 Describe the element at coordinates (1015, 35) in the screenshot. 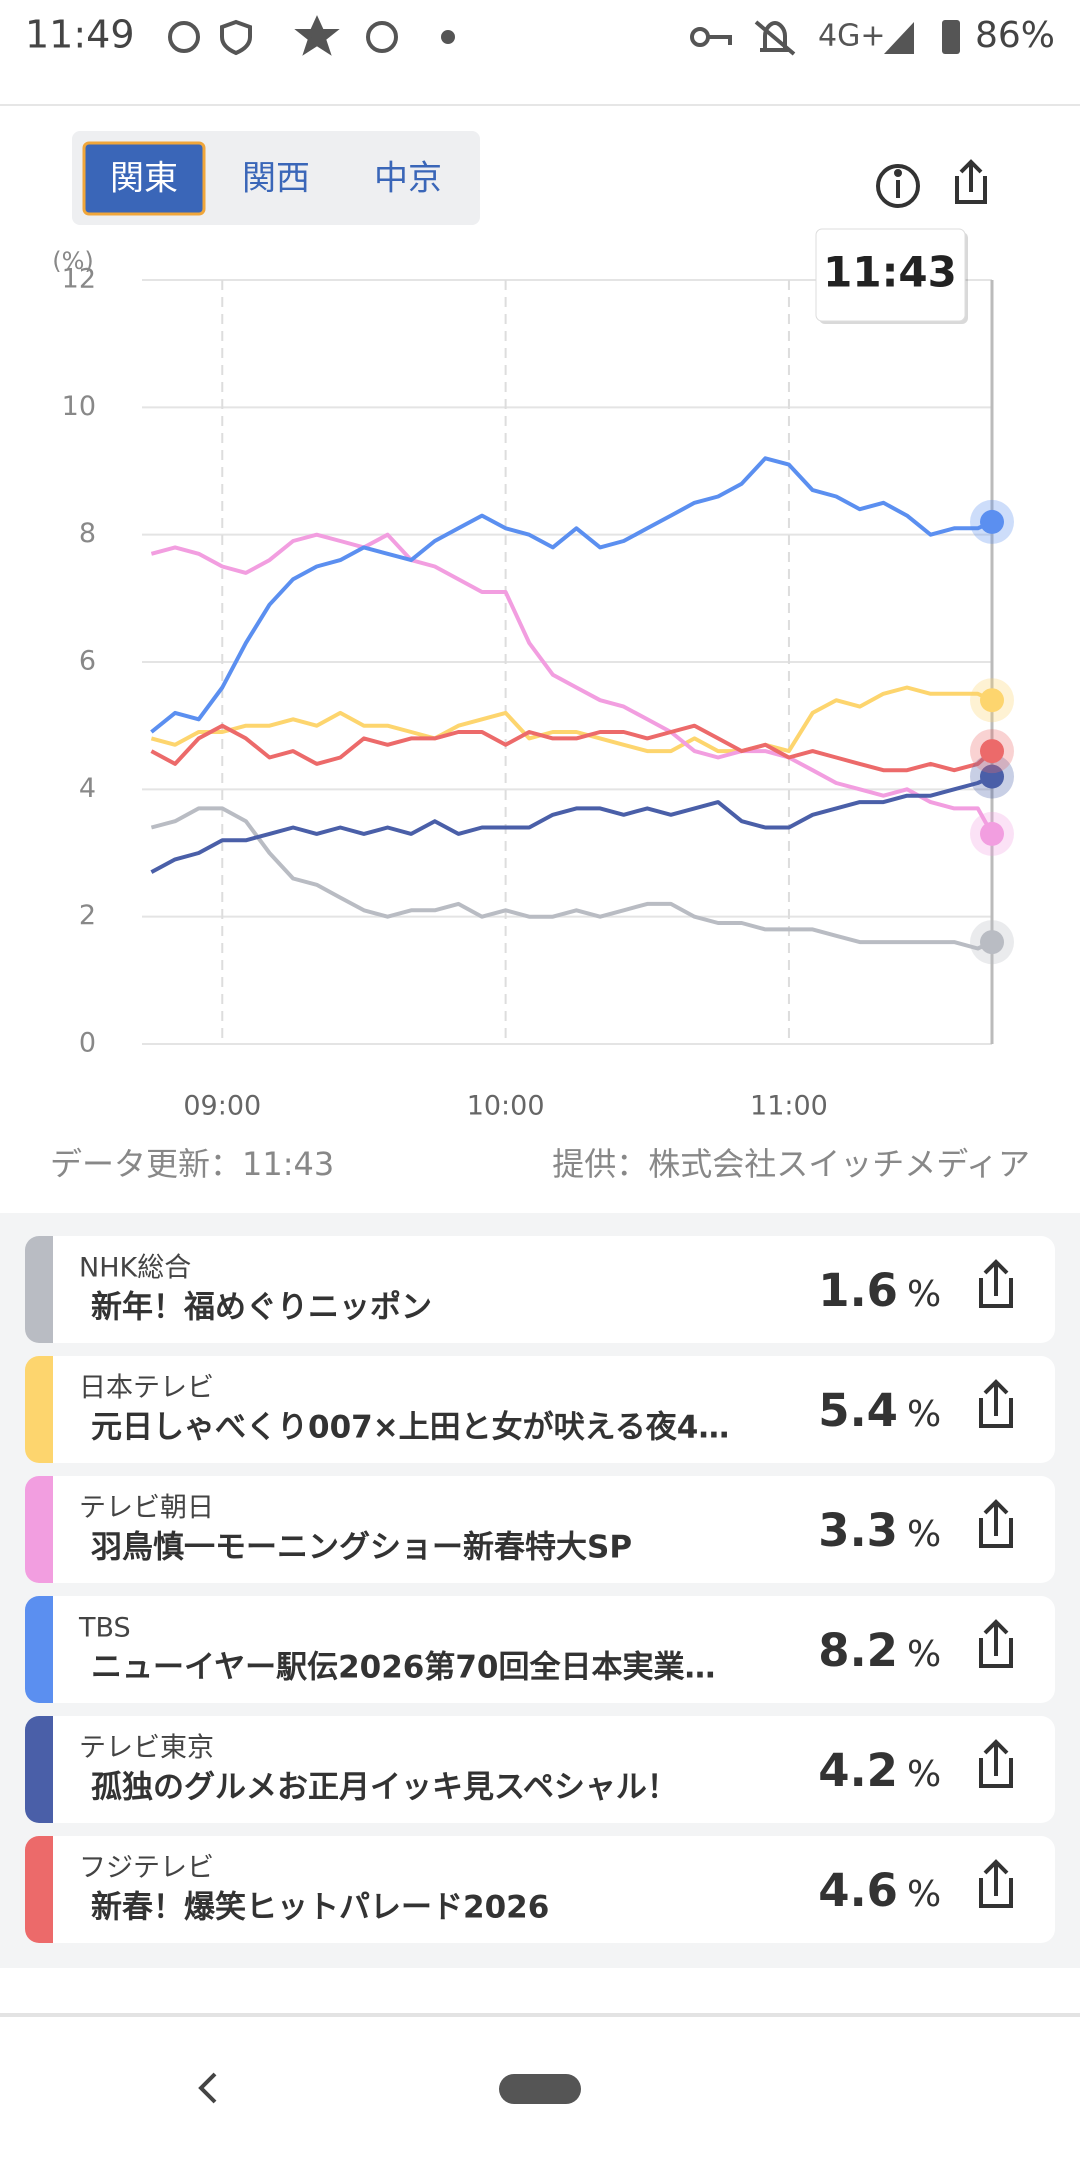

I see `status-battery: 86%` at that location.